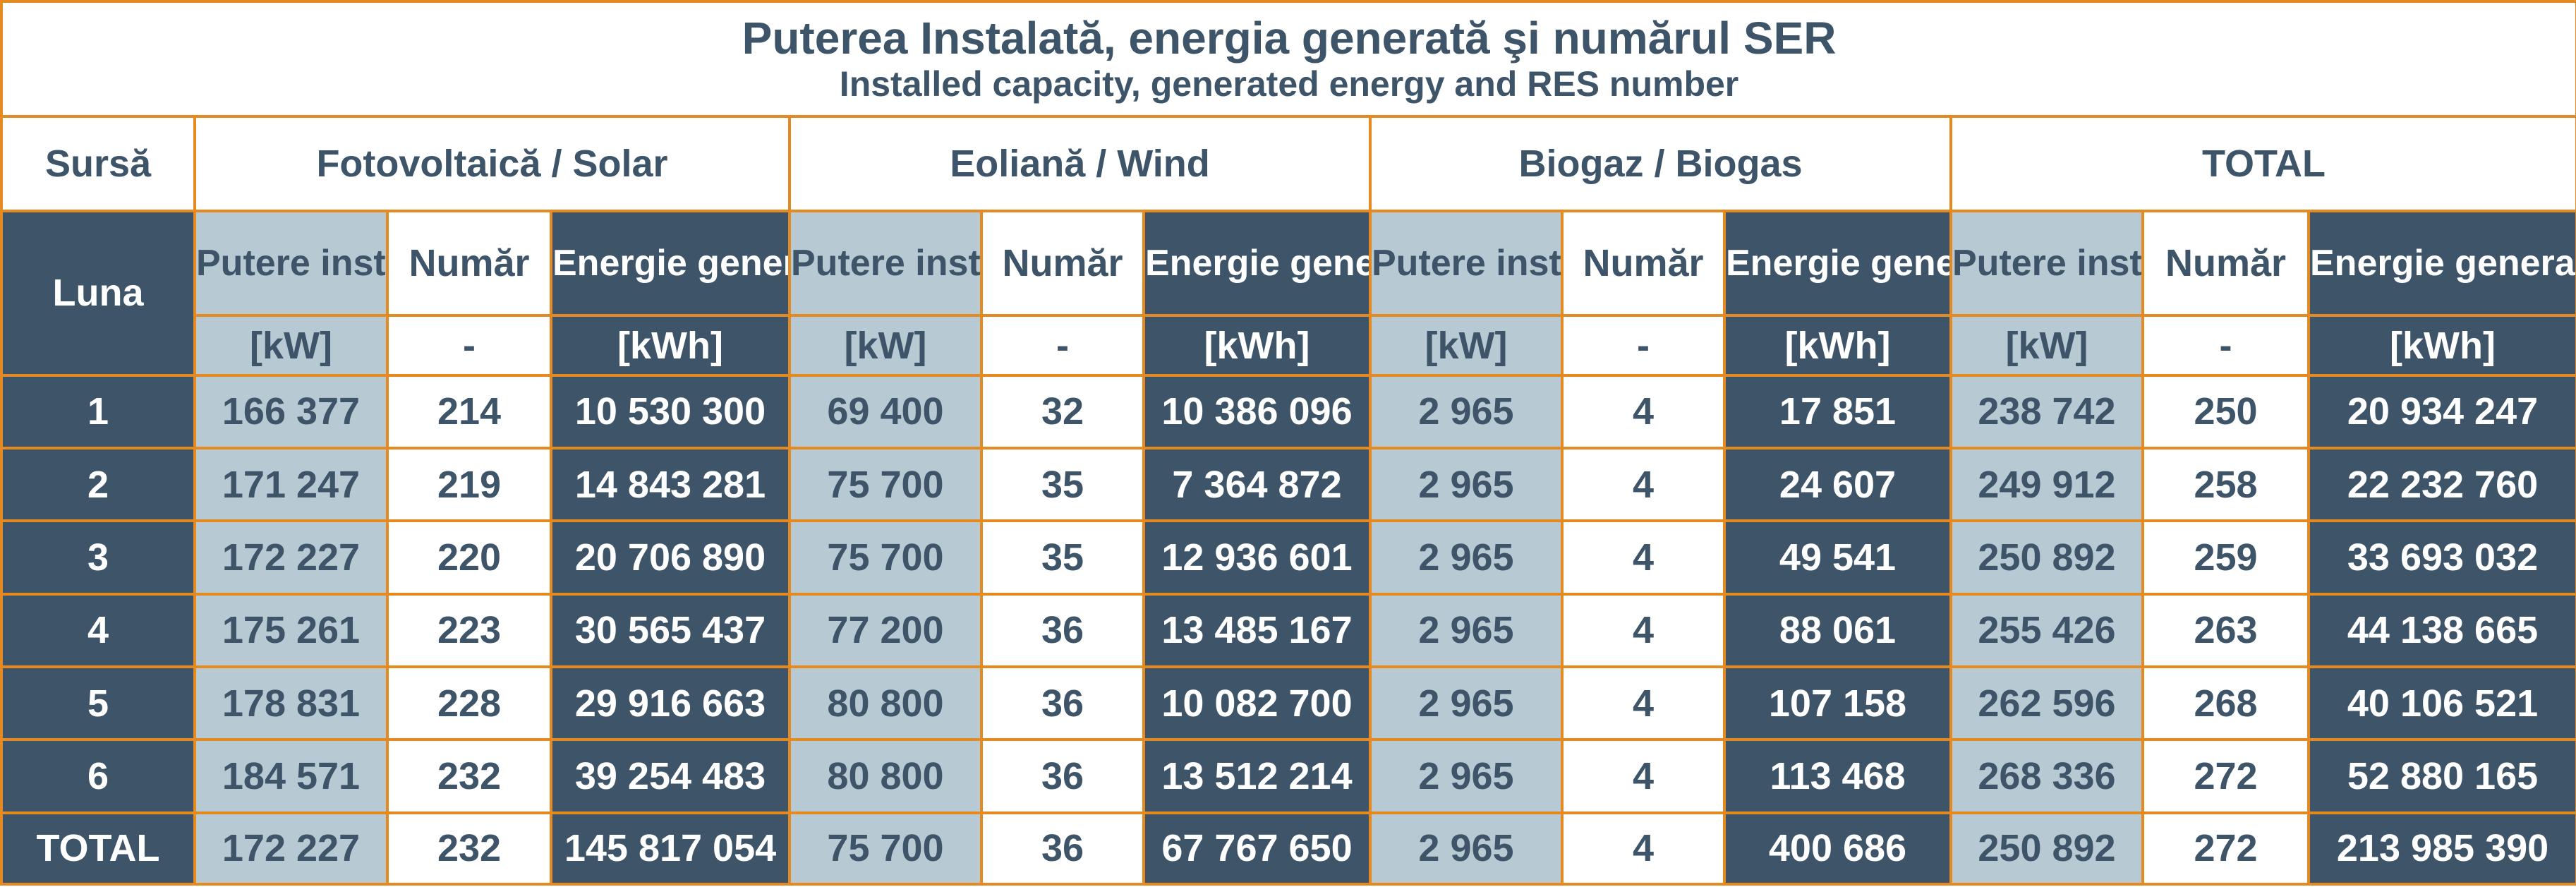  What do you see at coordinates (1838, 484) in the screenshot?
I see `biogas-energy-cell: 24 607` at bounding box center [1838, 484].